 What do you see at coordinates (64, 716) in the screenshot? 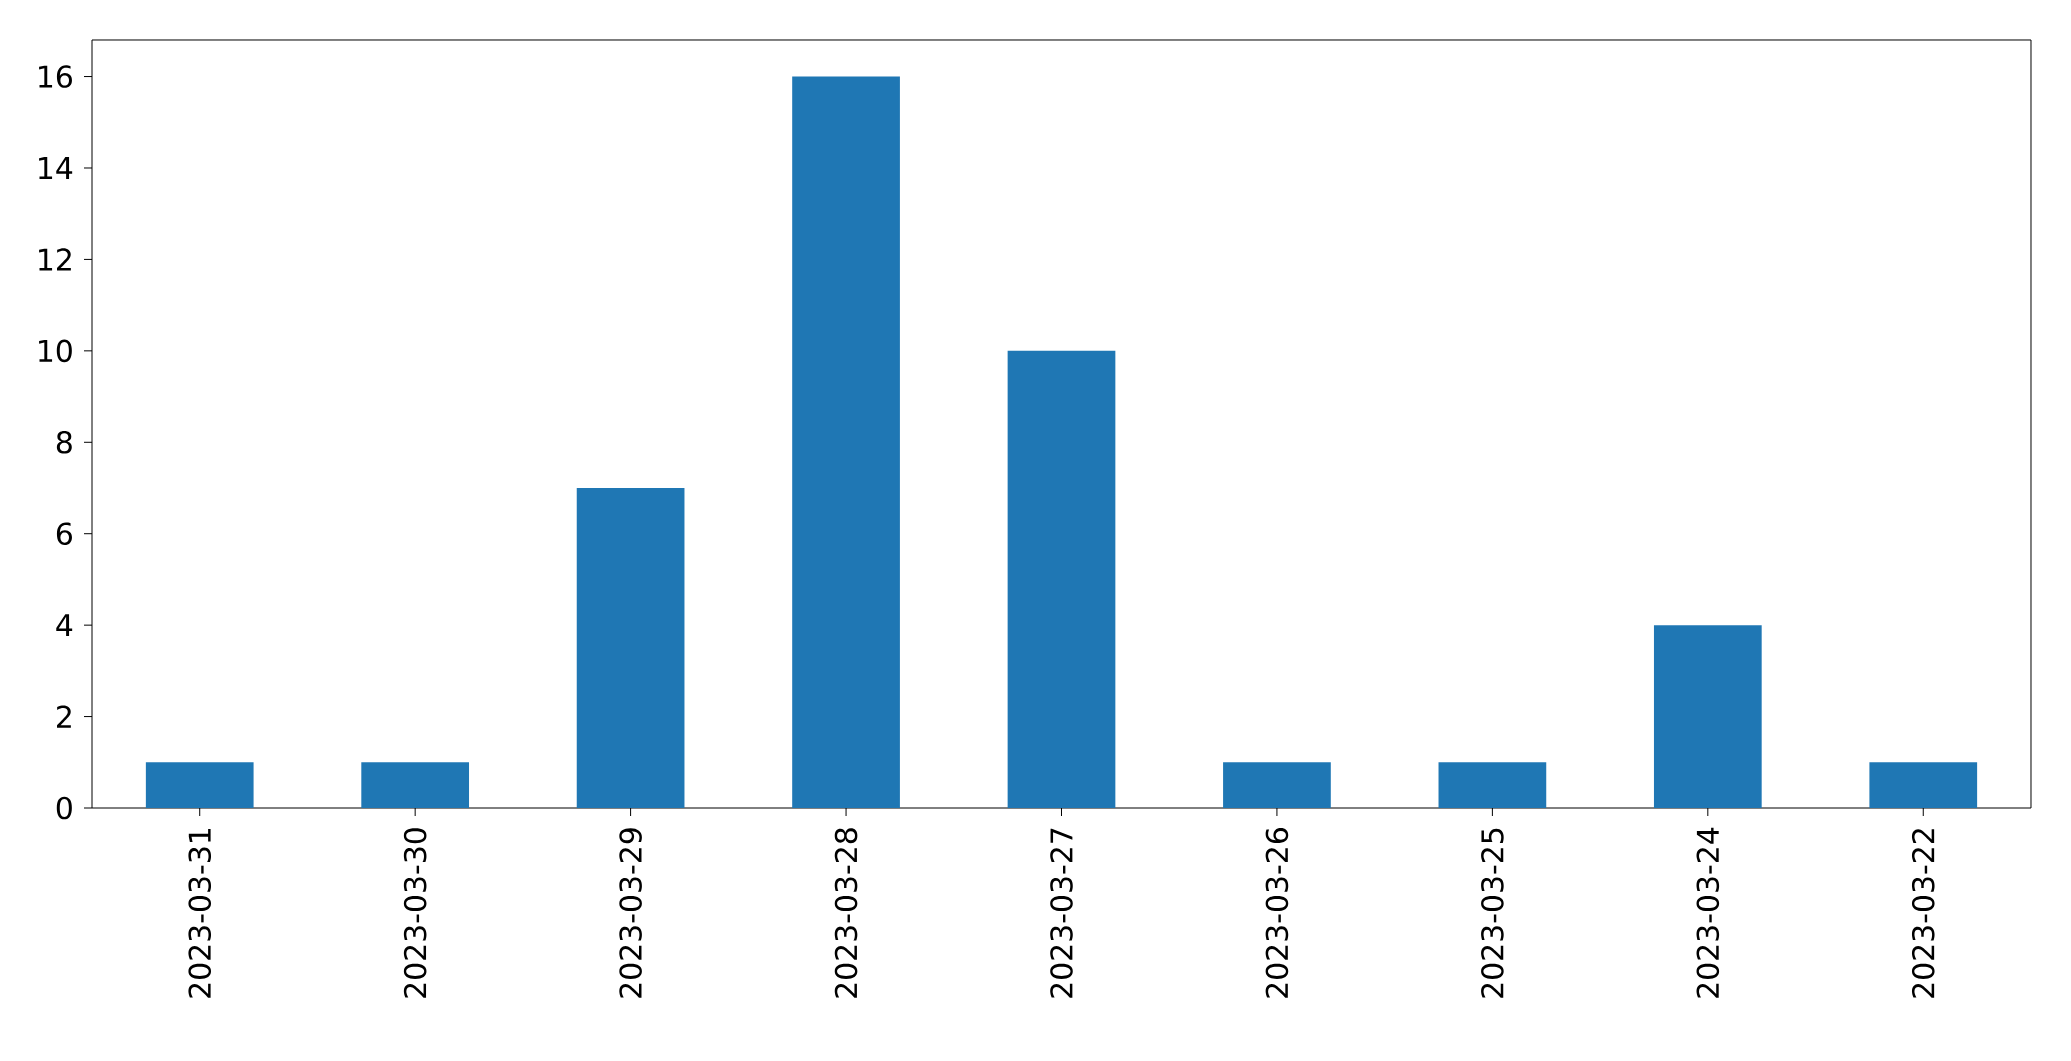
I see `y-tick-label: 2` at bounding box center [64, 716].